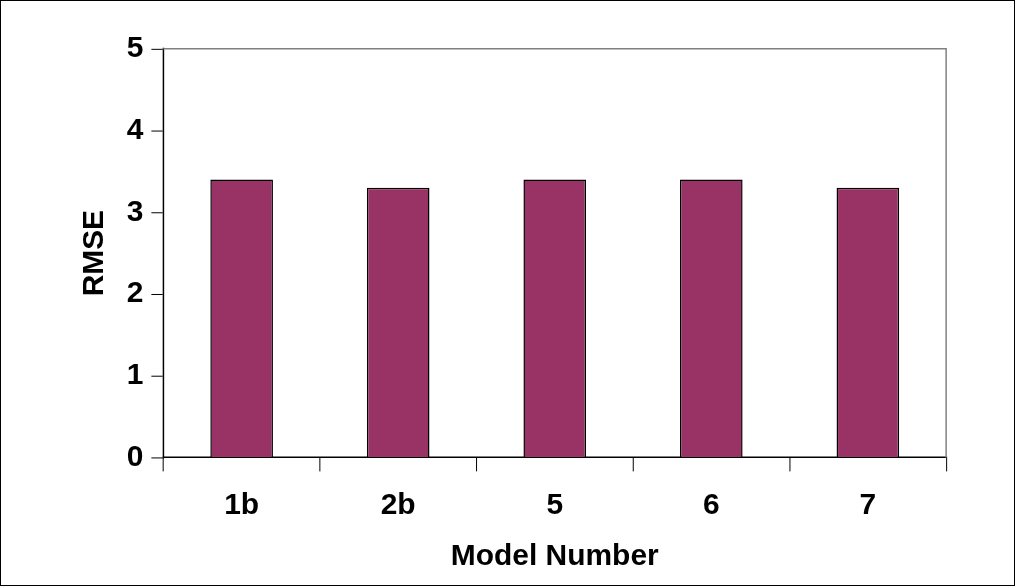 This screenshot has height=586, width=1015. I want to click on y-tick-label: 4, so click(135, 128).